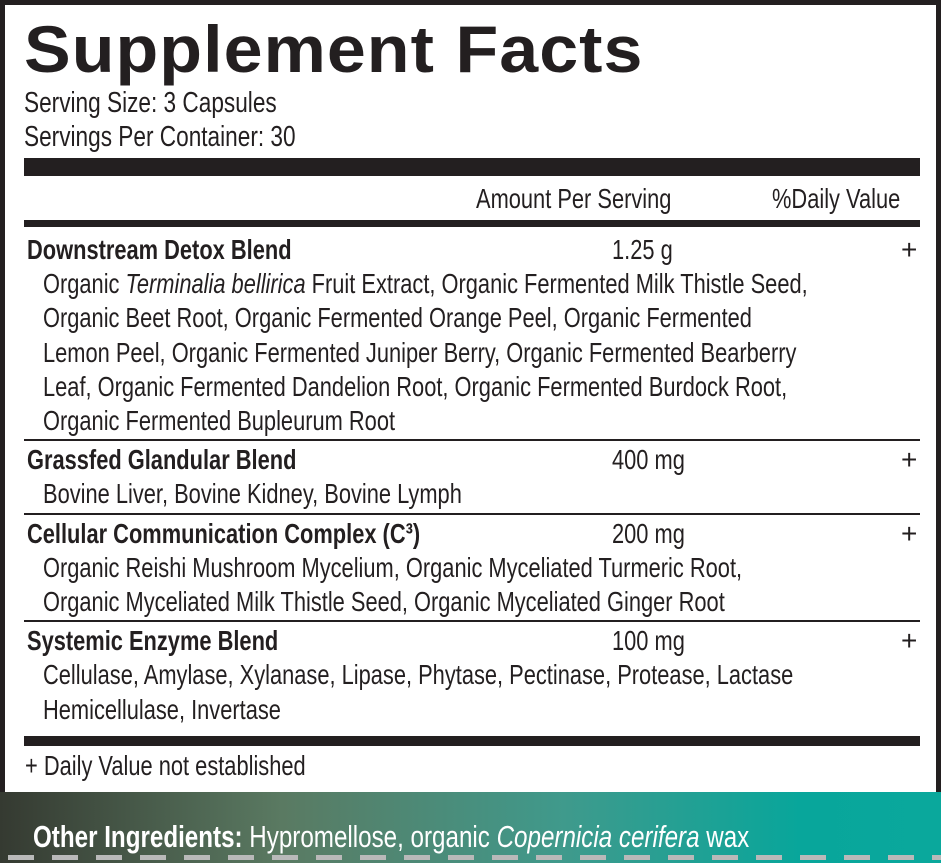 This screenshot has height=863, width=941. I want to click on ingredient-line: Hemicellulase, Invertase, so click(162, 710).